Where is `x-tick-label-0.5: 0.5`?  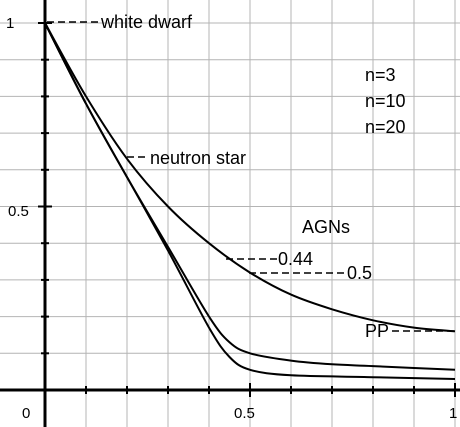 x-tick-label-0.5: 0.5 is located at coordinates (244, 413).